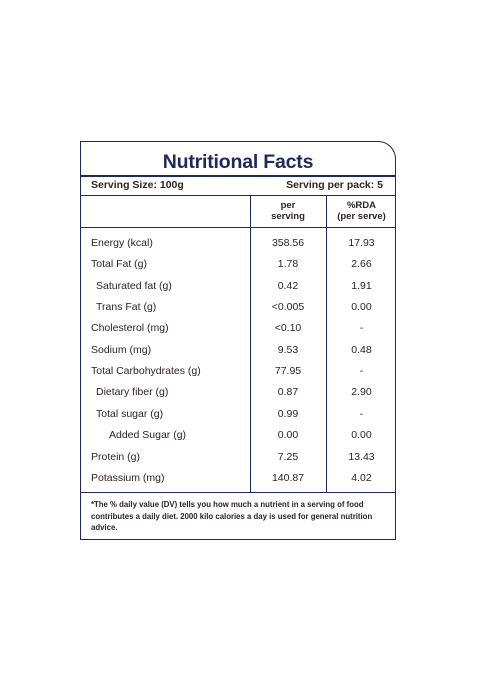 This screenshot has width=477, height=681. Describe the element at coordinates (116, 456) in the screenshot. I see `nutrient-name: Protein (g)` at that location.